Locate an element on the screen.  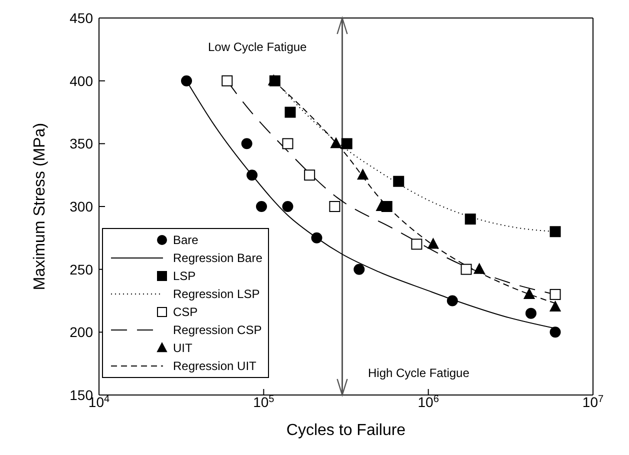
legend-label: CSP is located at coordinates (185, 312).